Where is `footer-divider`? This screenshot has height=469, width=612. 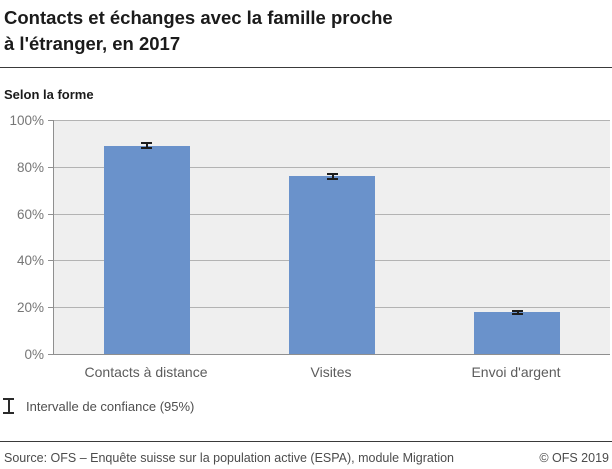 footer-divider is located at coordinates (306, 441).